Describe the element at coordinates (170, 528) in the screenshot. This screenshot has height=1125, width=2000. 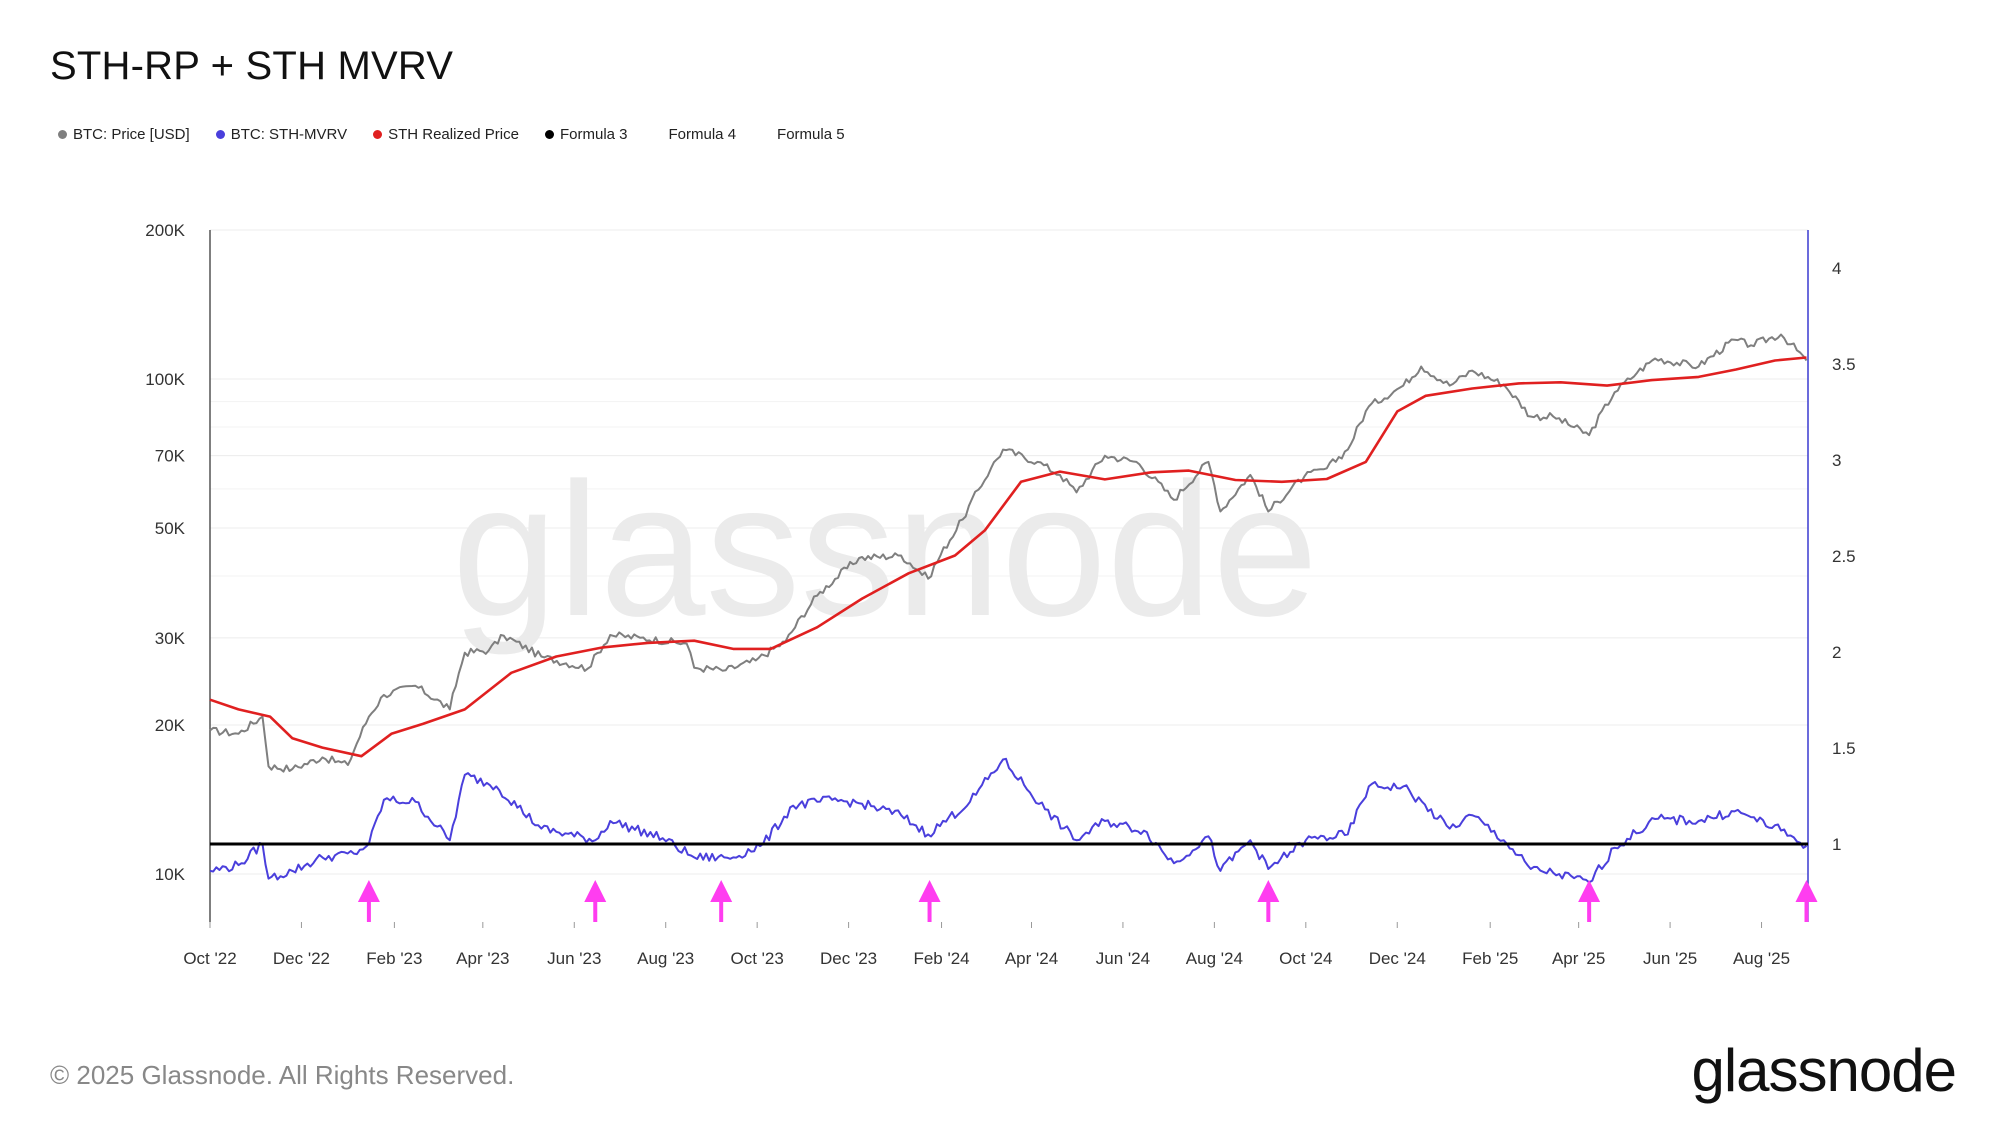
I see `y-left-tick-label: 50K` at that location.